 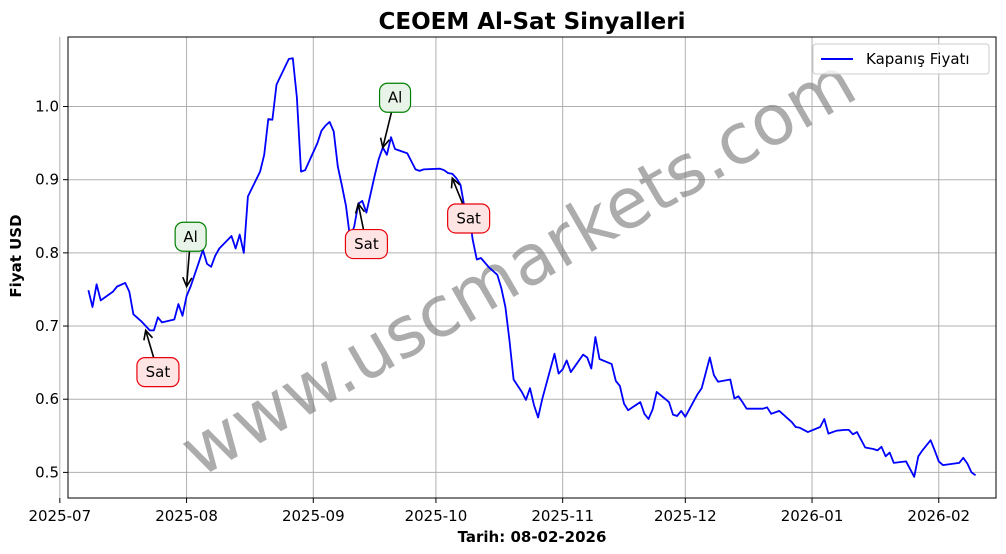 I want to click on y-axis-label: Fiyat USD, so click(x=16, y=255).